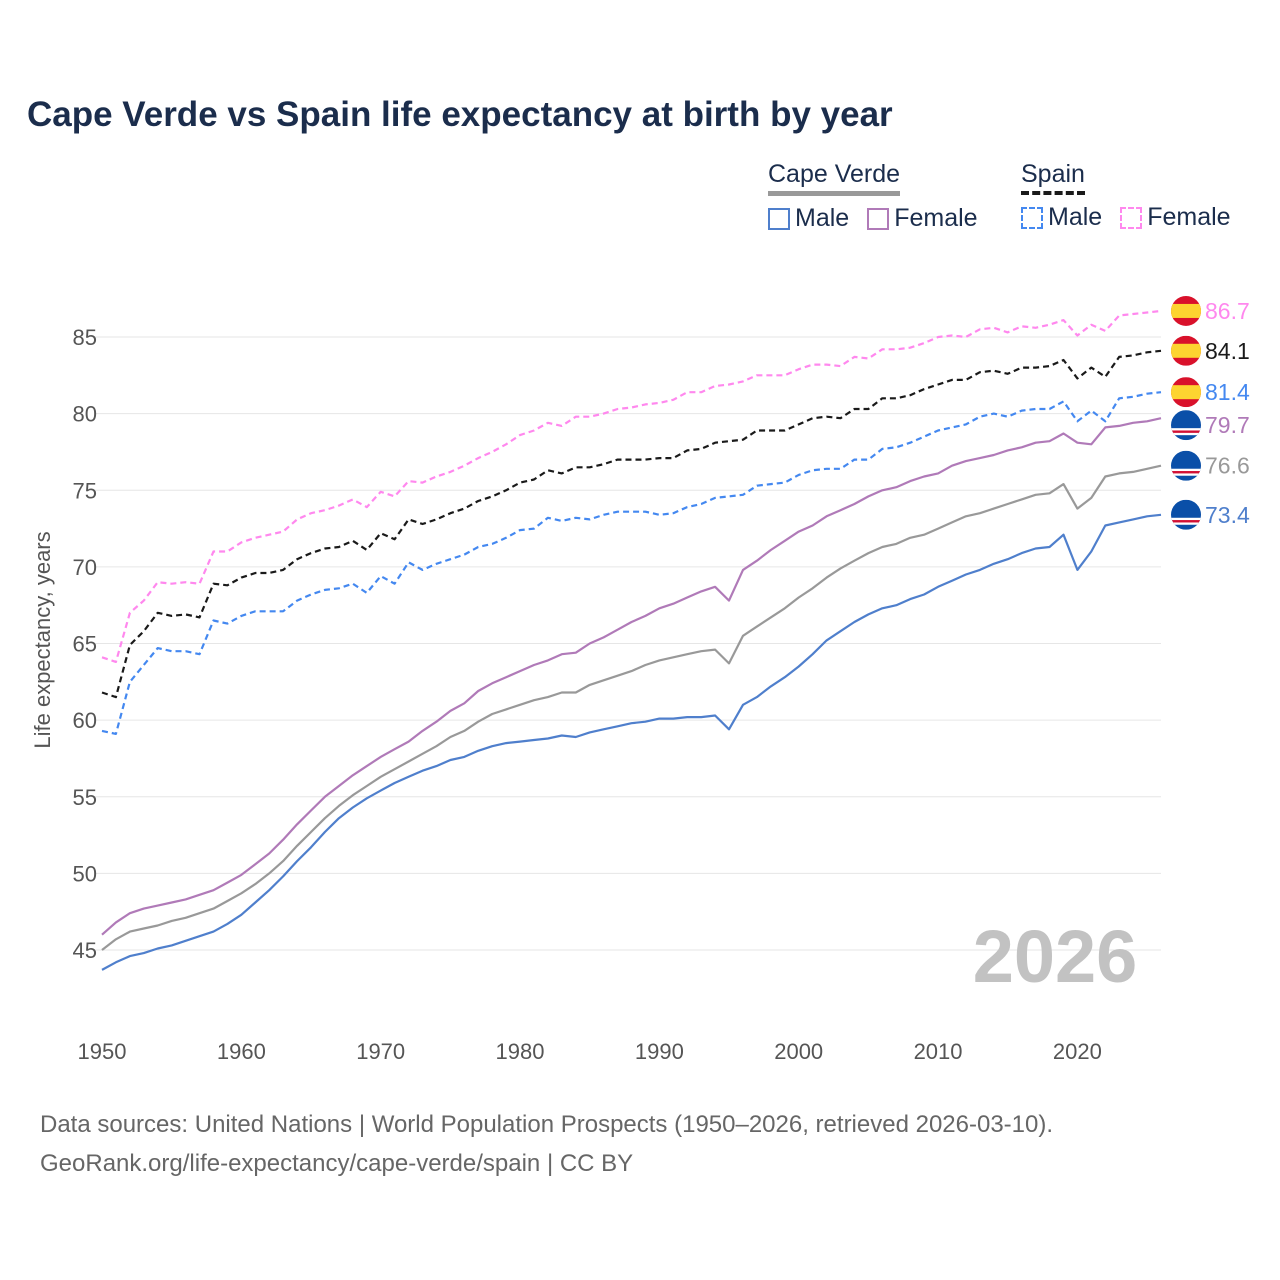 This screenshot has height=1280, width=1280. What do you see at coordinates (938, 1051) in the screenshot?
I see `x-tick-label: 2010` at bounding box center [938, 1051].